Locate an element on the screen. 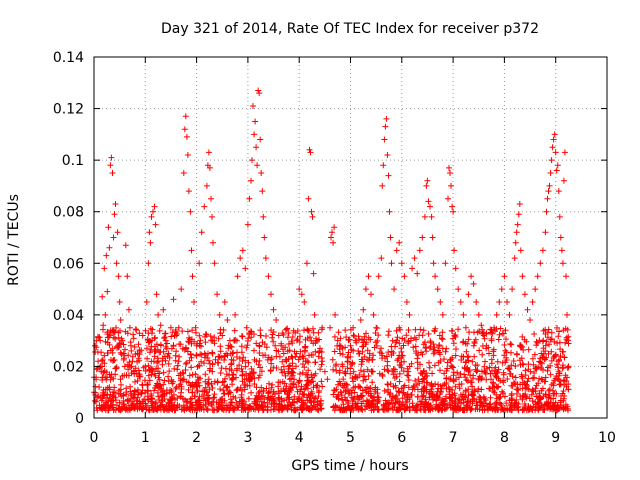  y-tick-labels: 0 0.02 0.04 0.06 0.08 0.1 0.12 0.14 is located at coordinates (68, 238).